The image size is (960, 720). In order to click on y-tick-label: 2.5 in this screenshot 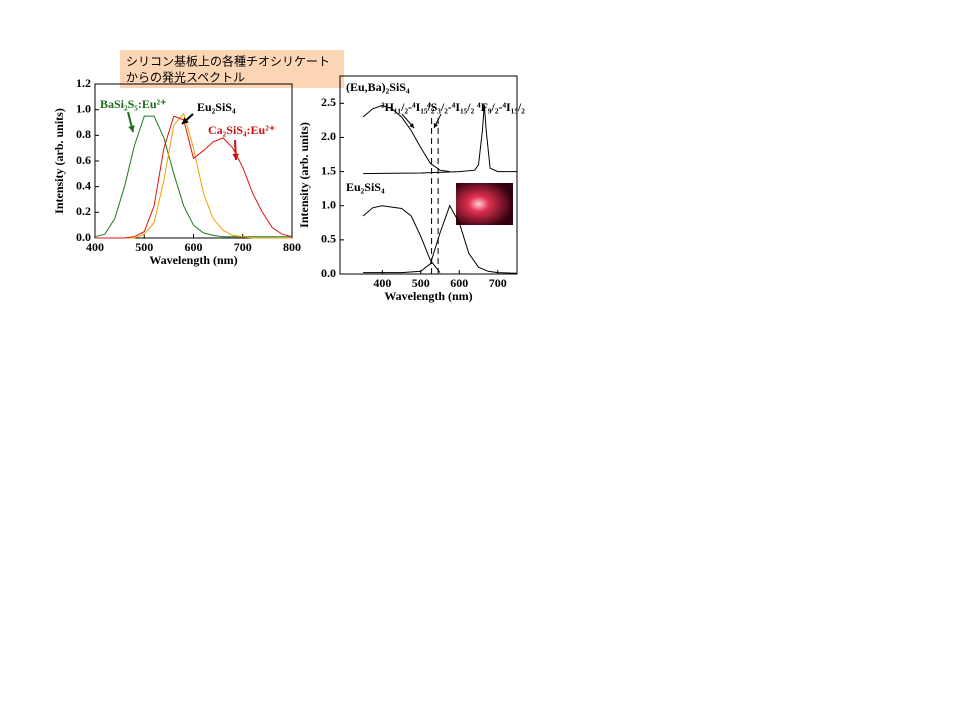, I will do `click(328, 102)`.